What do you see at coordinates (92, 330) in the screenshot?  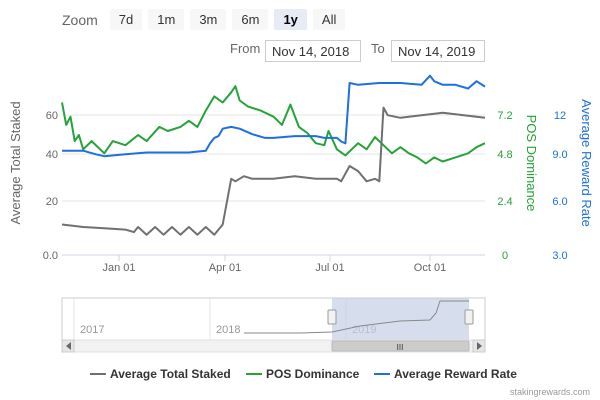 I see `navigator-year-0: 2017` at bounding box center [92, 330].